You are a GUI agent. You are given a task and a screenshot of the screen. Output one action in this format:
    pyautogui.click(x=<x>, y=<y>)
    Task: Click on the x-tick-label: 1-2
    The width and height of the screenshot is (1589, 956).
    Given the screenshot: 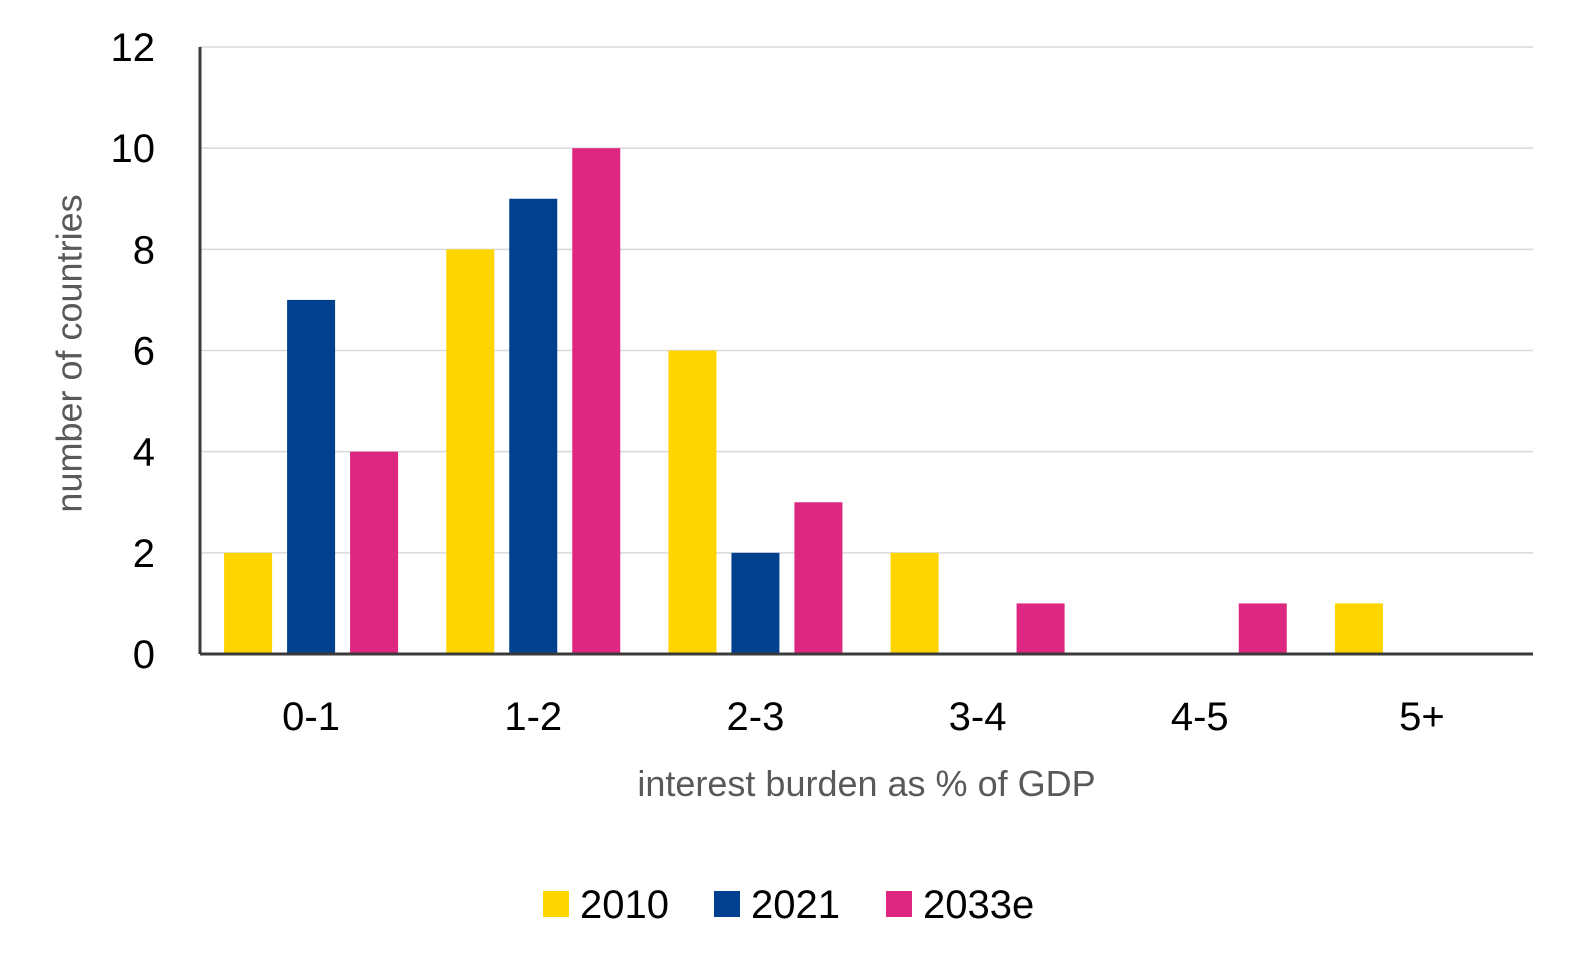 What is the action you would take?
    pyautogui.click(x=533, y=717)
    